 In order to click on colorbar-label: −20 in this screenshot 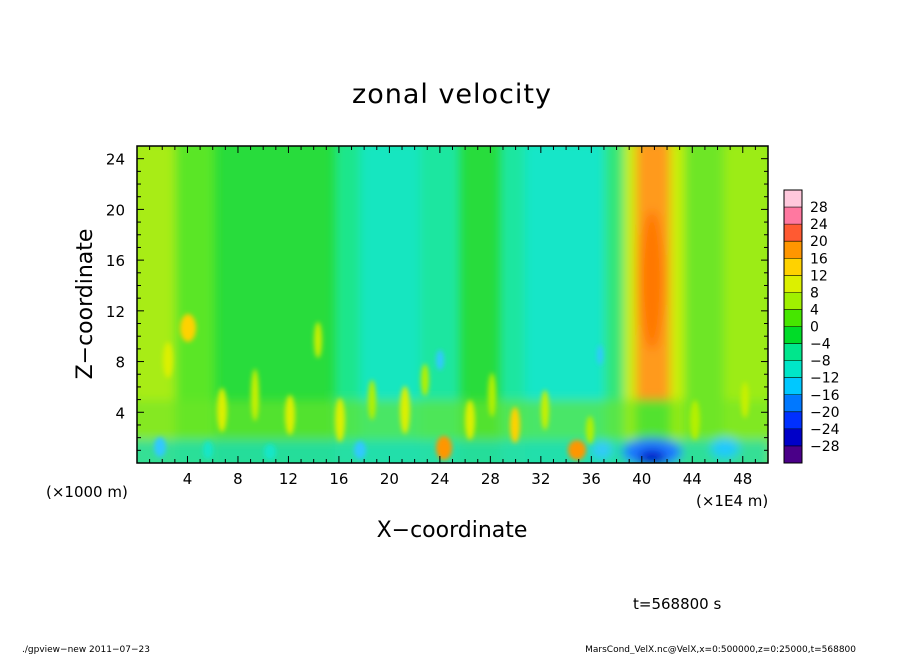, I will do `click(825, 413)`.